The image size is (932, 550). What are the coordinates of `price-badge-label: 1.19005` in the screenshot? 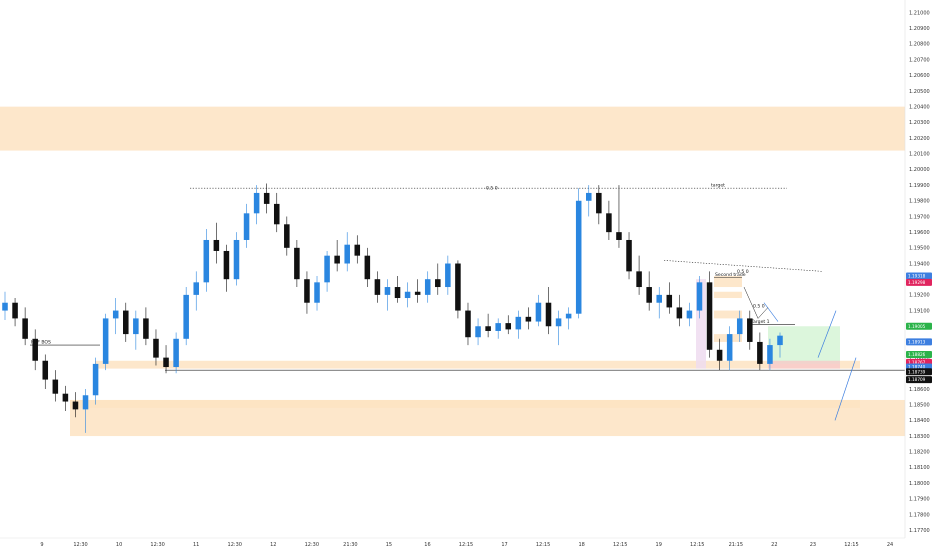 It's located at (917, 326).